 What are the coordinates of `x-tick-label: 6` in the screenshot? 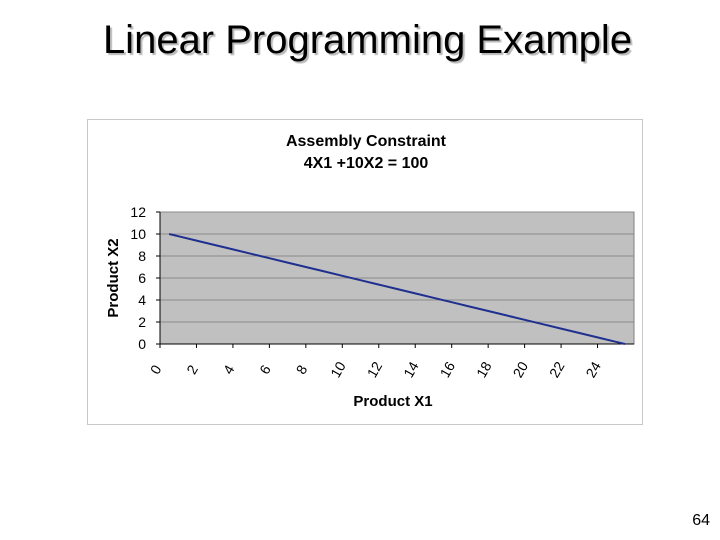 It's located at (265, 369).